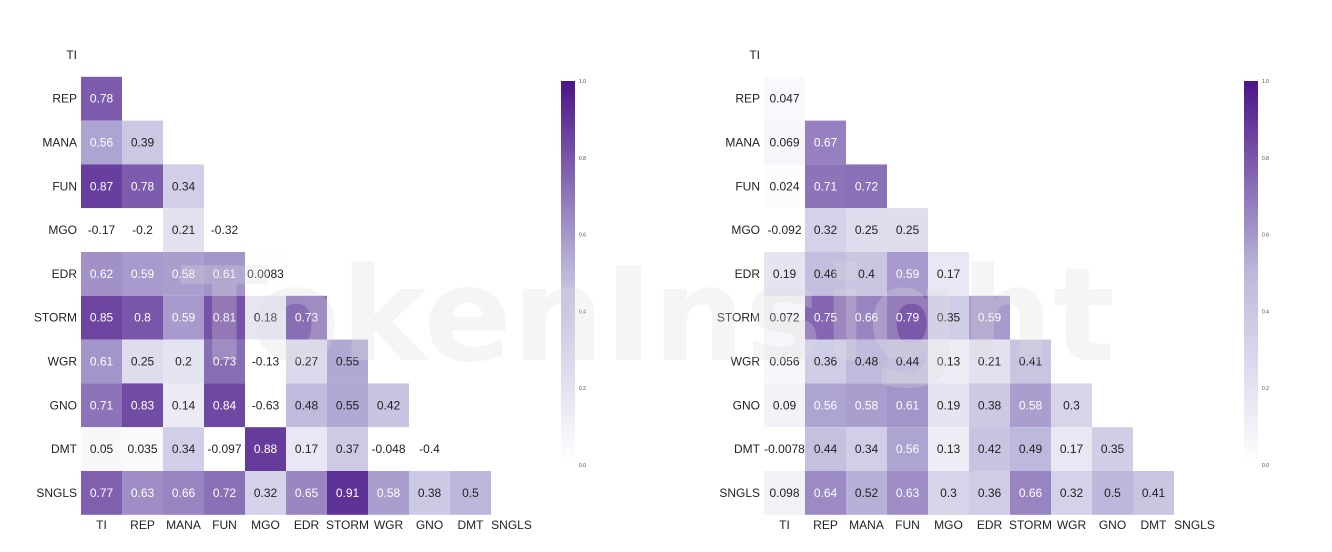 Image resolution: width=1332 pixels, height=552 pixels. What do you see at coordinates (1112, 493) in the screenshot?
I see `cell-value-label: 0.5` at bounding box center [1112, 493].